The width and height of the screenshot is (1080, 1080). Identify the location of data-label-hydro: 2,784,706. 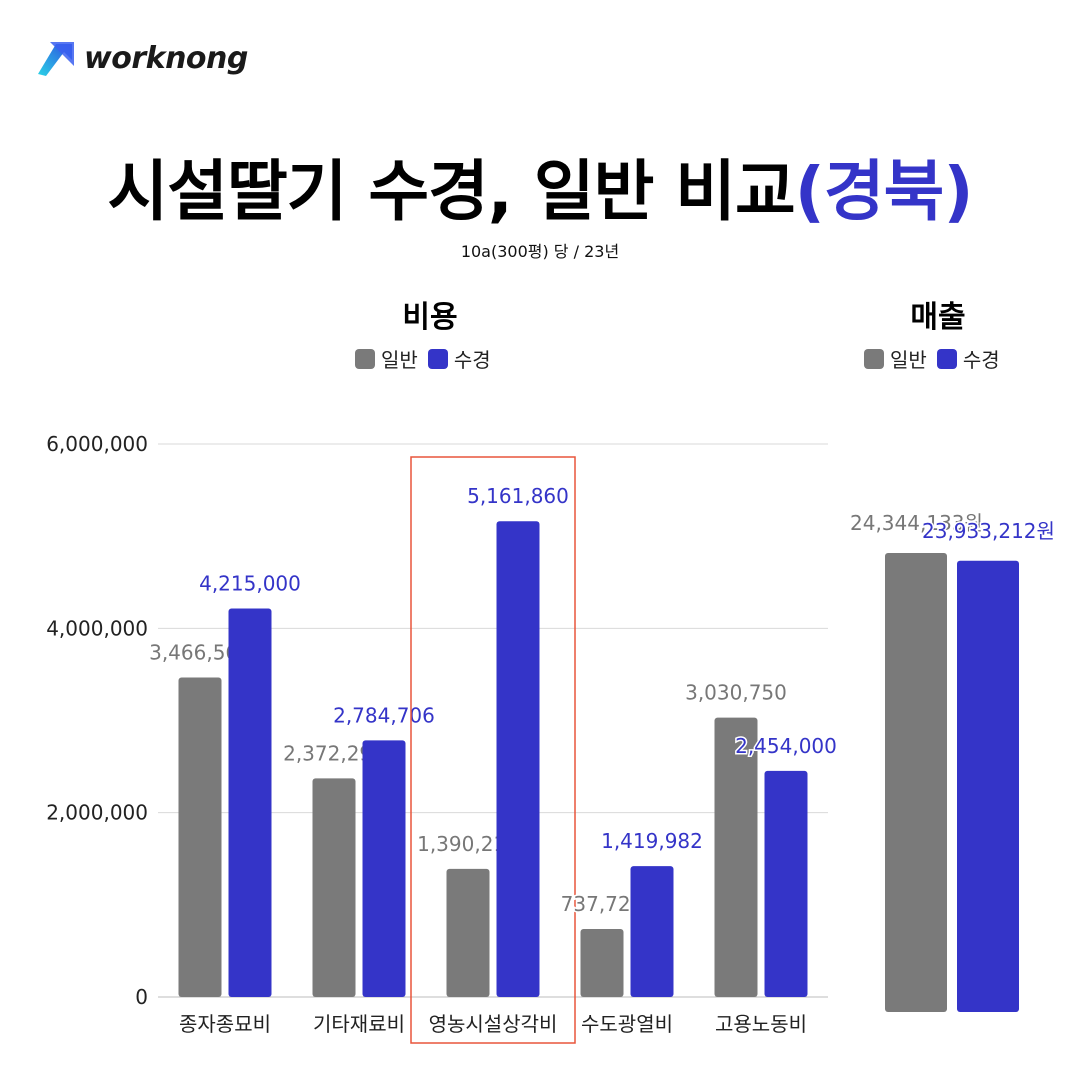
(384, 715).